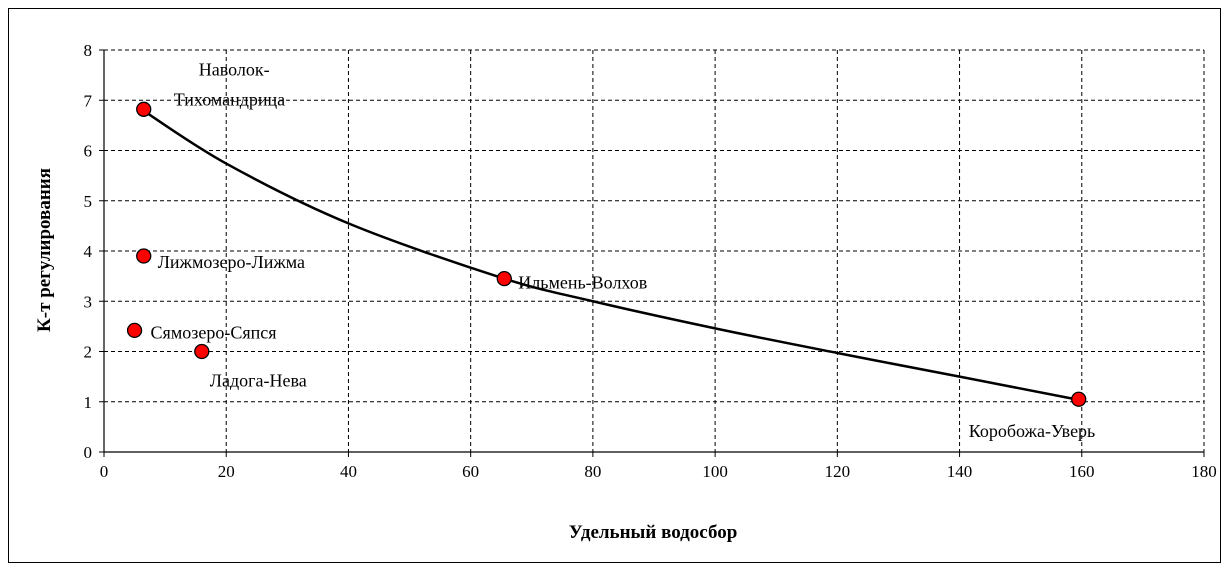 Image resolution: width=1225 pixels, height=567 pixels. I want to click on x-tick-label: 0, so click(104, 471).